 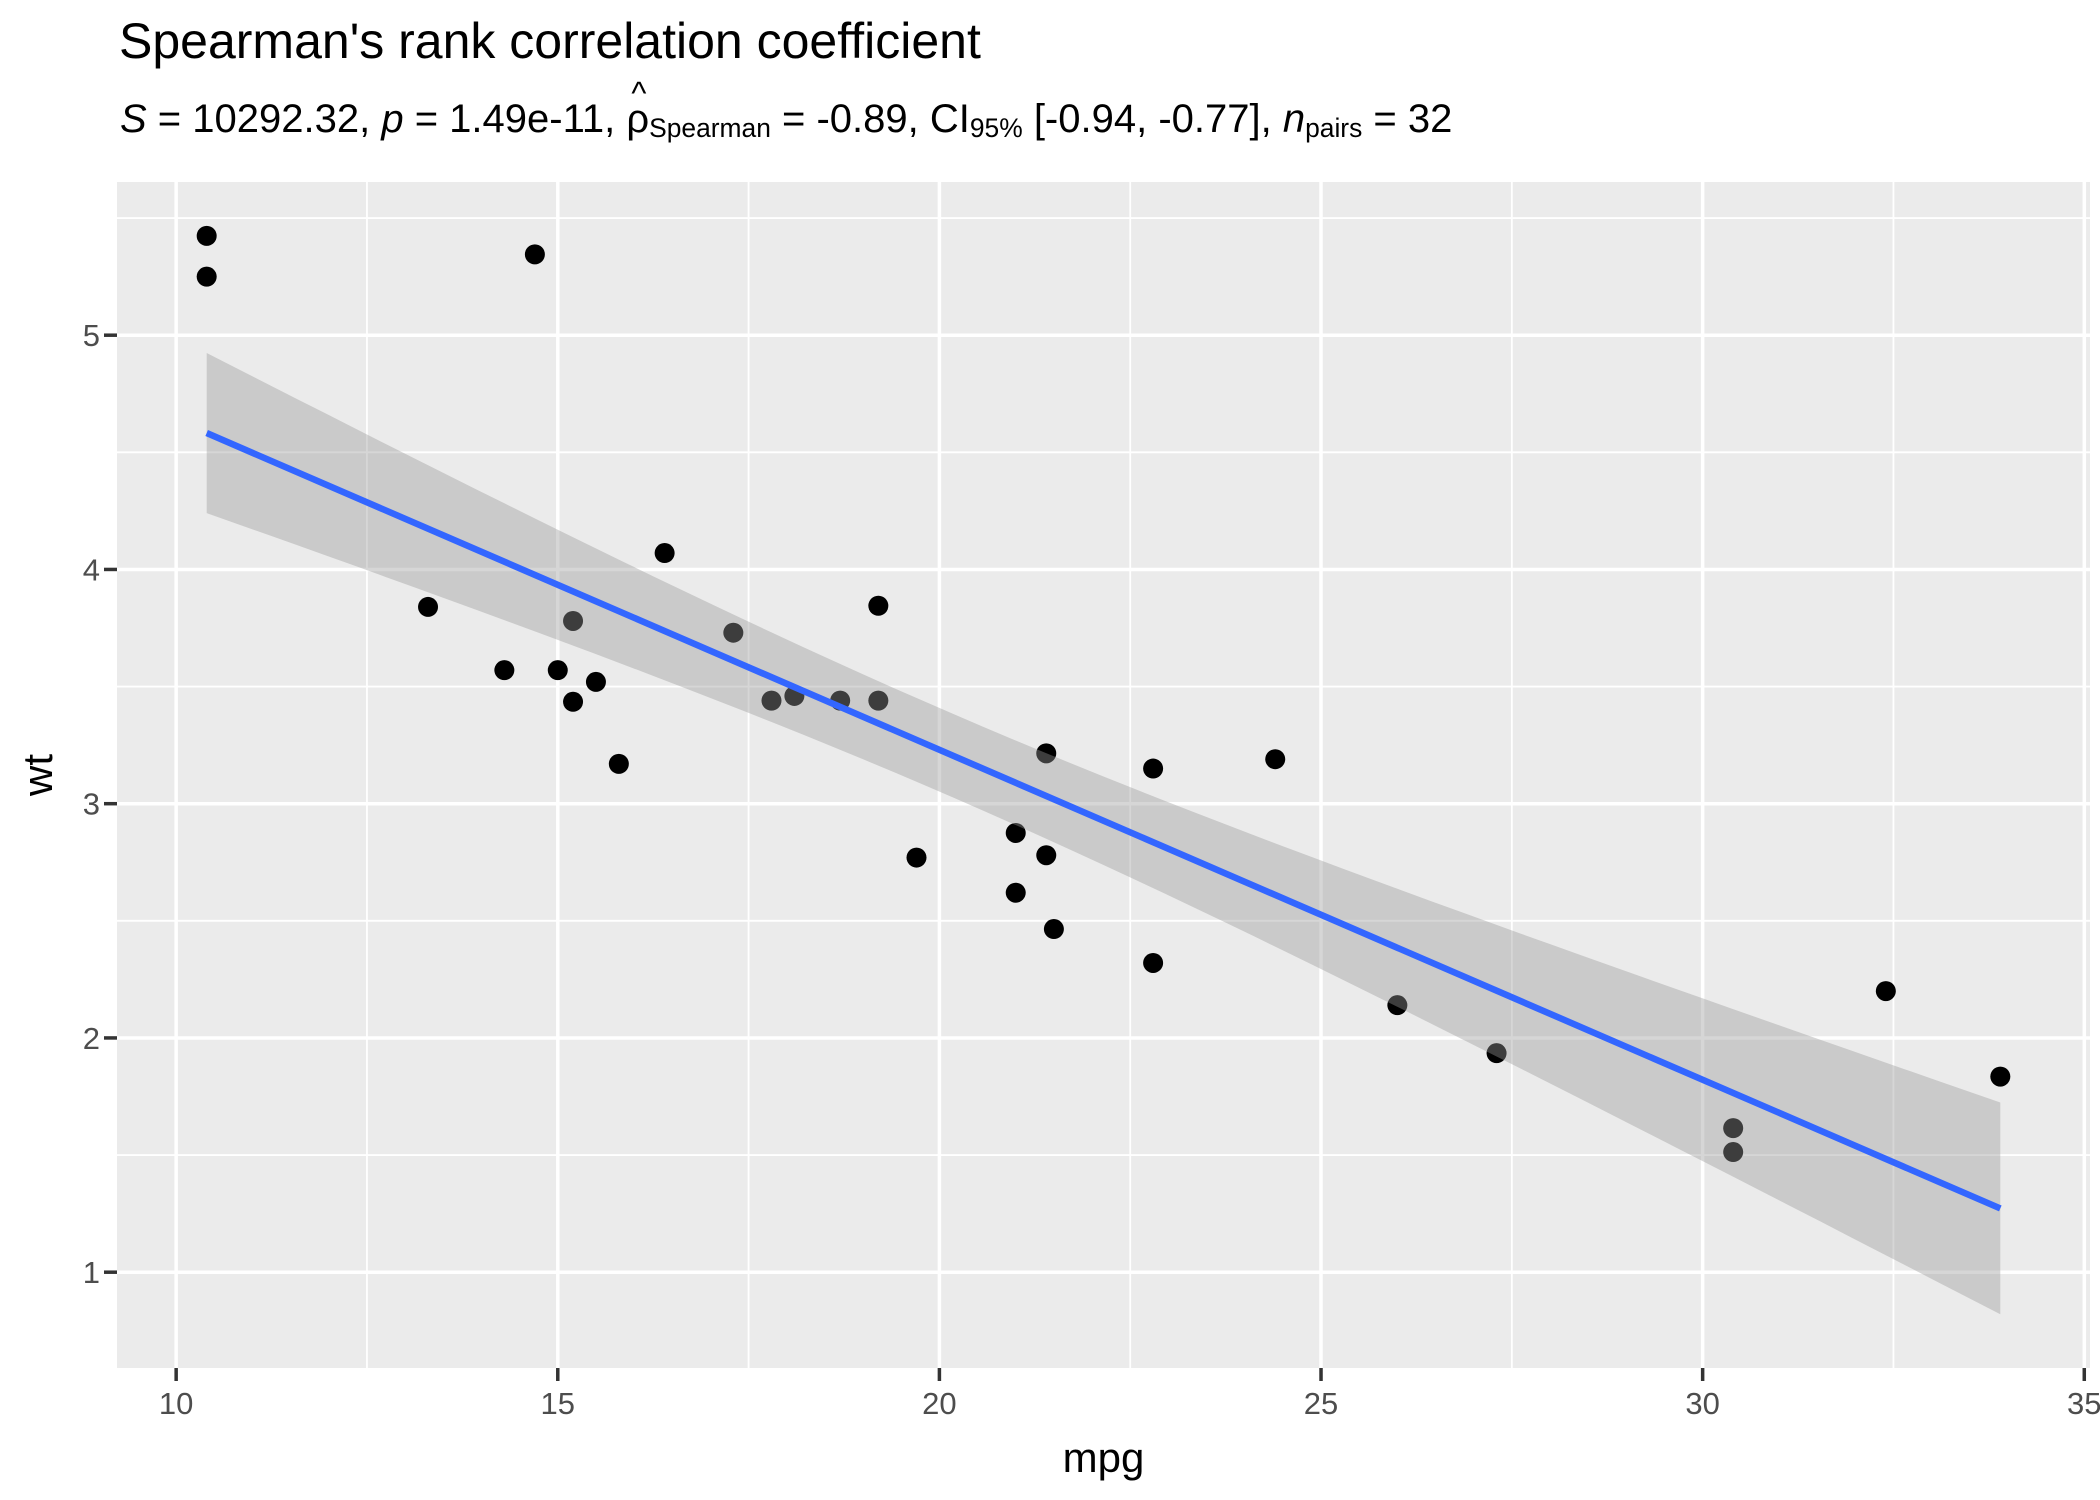 I want to click on y-tick-label: 5, so click(x=91, y=335).